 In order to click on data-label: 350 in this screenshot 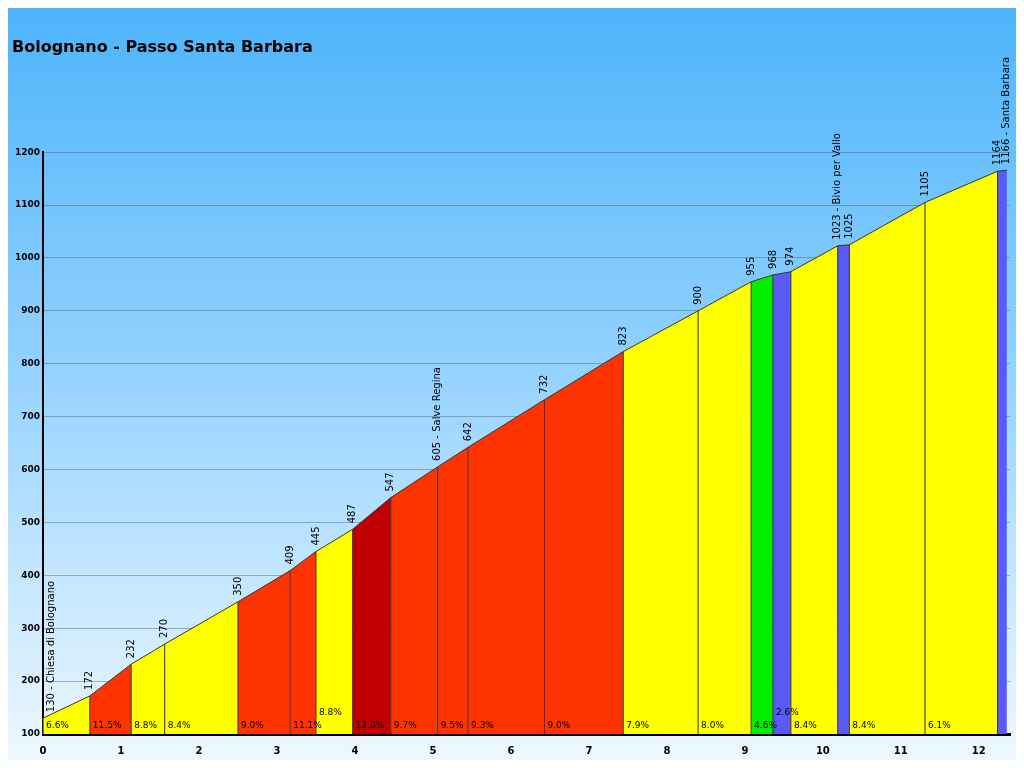, I will do `click(237, 586)`.